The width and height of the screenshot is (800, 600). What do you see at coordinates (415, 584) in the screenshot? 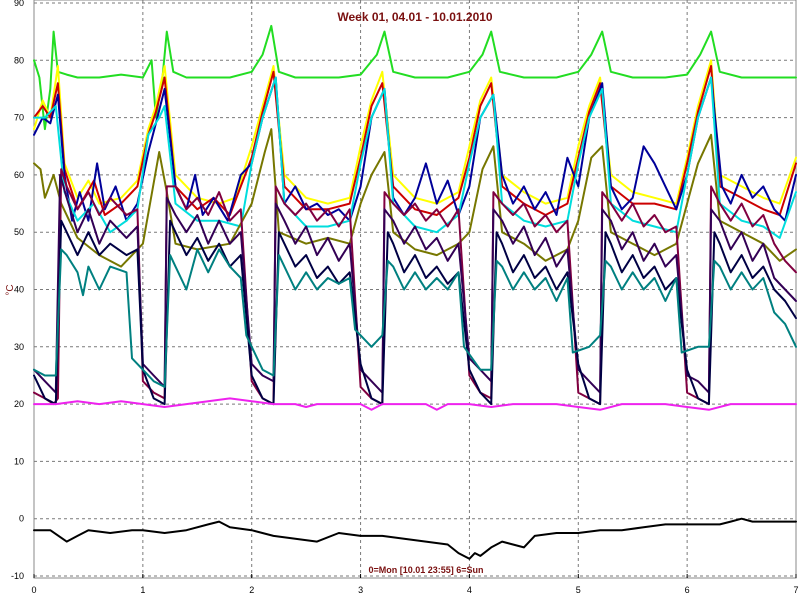
I see `x-tick-labels: 0 1 2 3 4 5 6 7` at bounding box center [415, 584].